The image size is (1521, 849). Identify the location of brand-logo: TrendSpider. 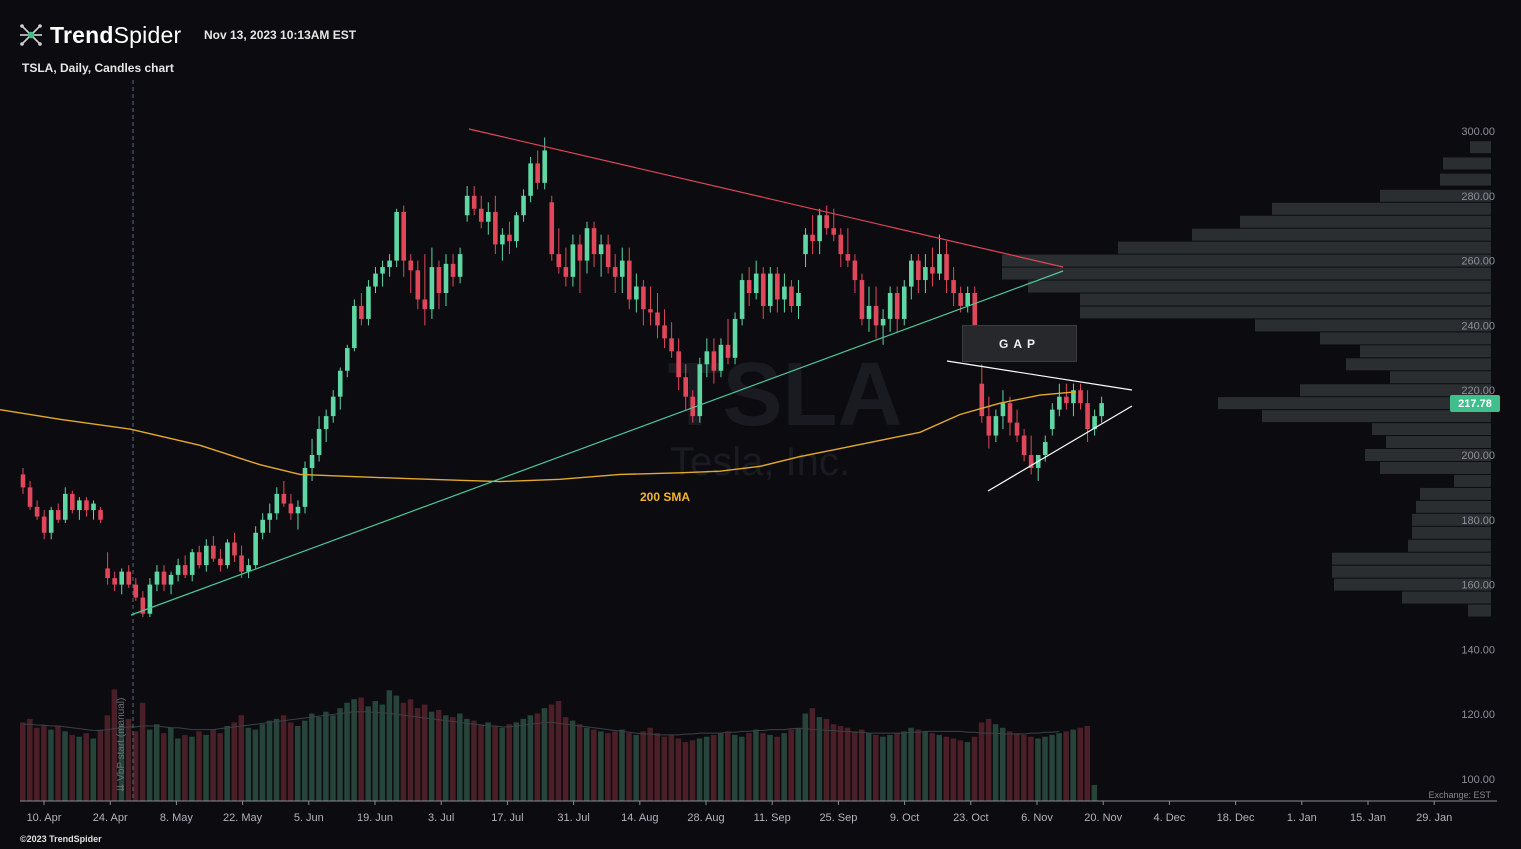
(99, 35).